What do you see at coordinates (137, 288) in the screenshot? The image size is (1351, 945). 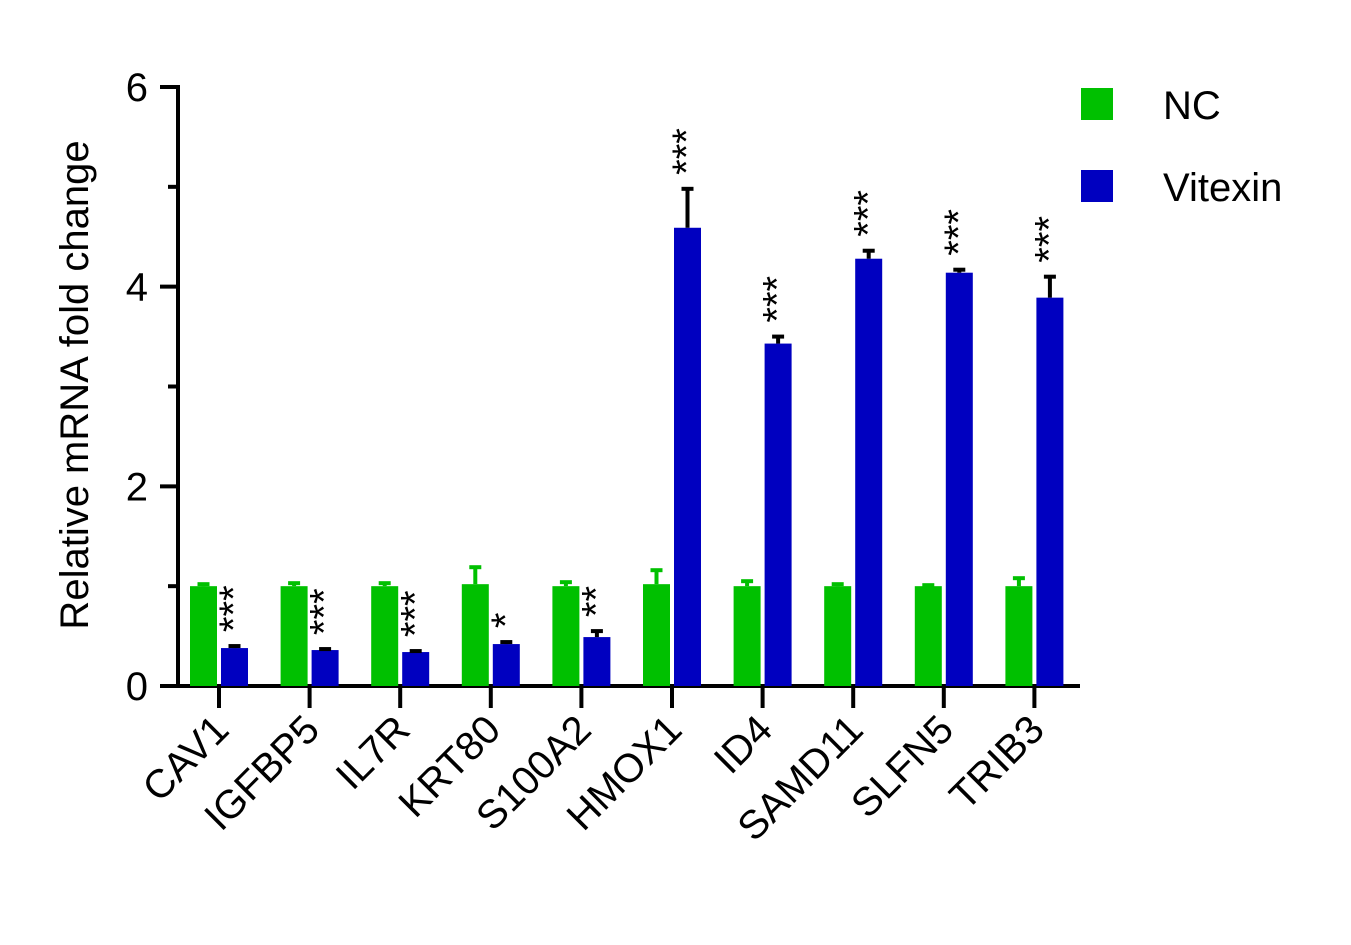 I see `y-tick-label: 4` at bounding box center [137, 288].